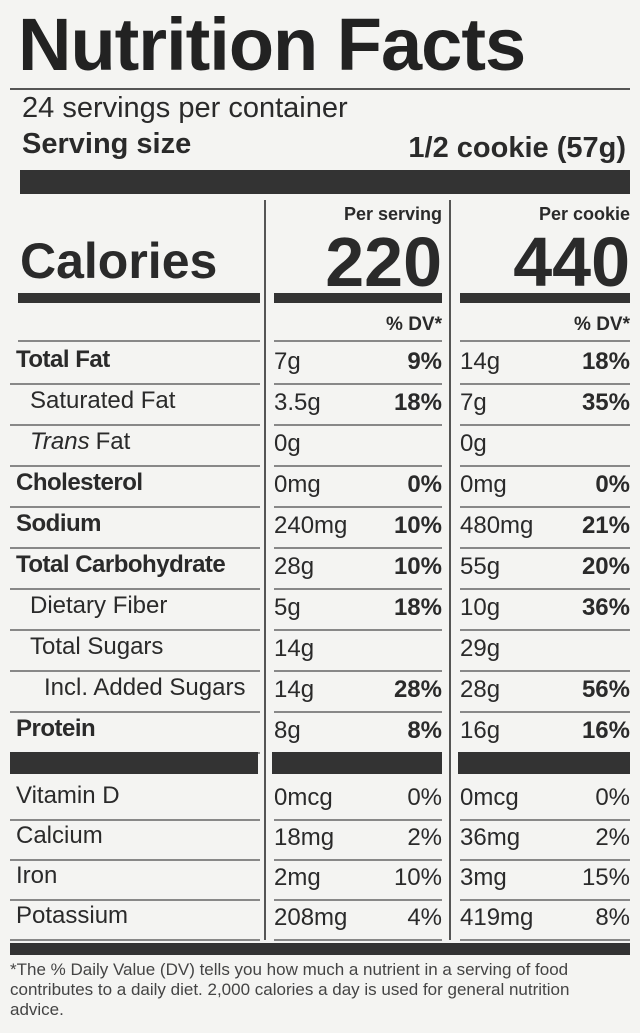 The height and width of the screenshot is (1033, 640). What do you see at coordinates (37, 875) in the screenshot?
I see `nutrient-name: Iron` at bounding box center [37, 875].